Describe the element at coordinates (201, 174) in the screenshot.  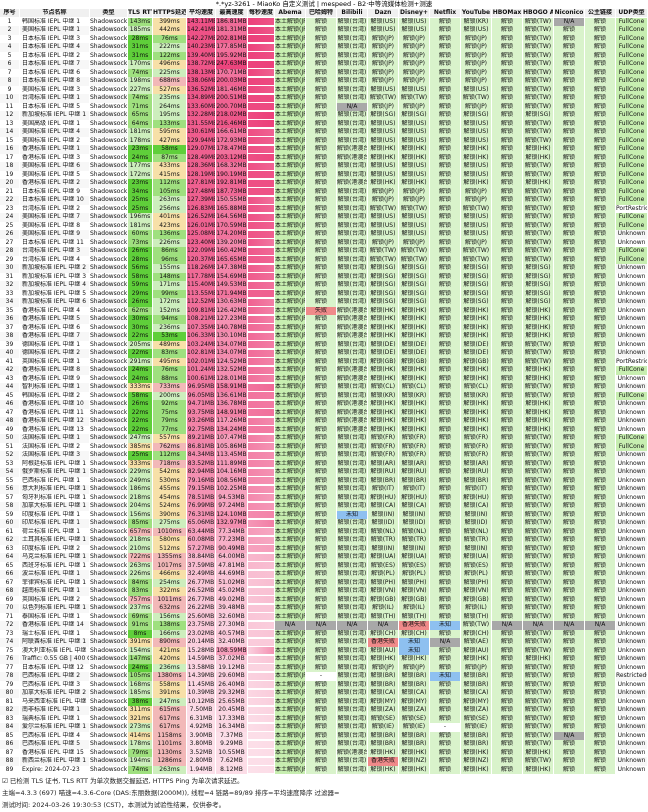
I see `avg-speed: 128.19MB` at that location.